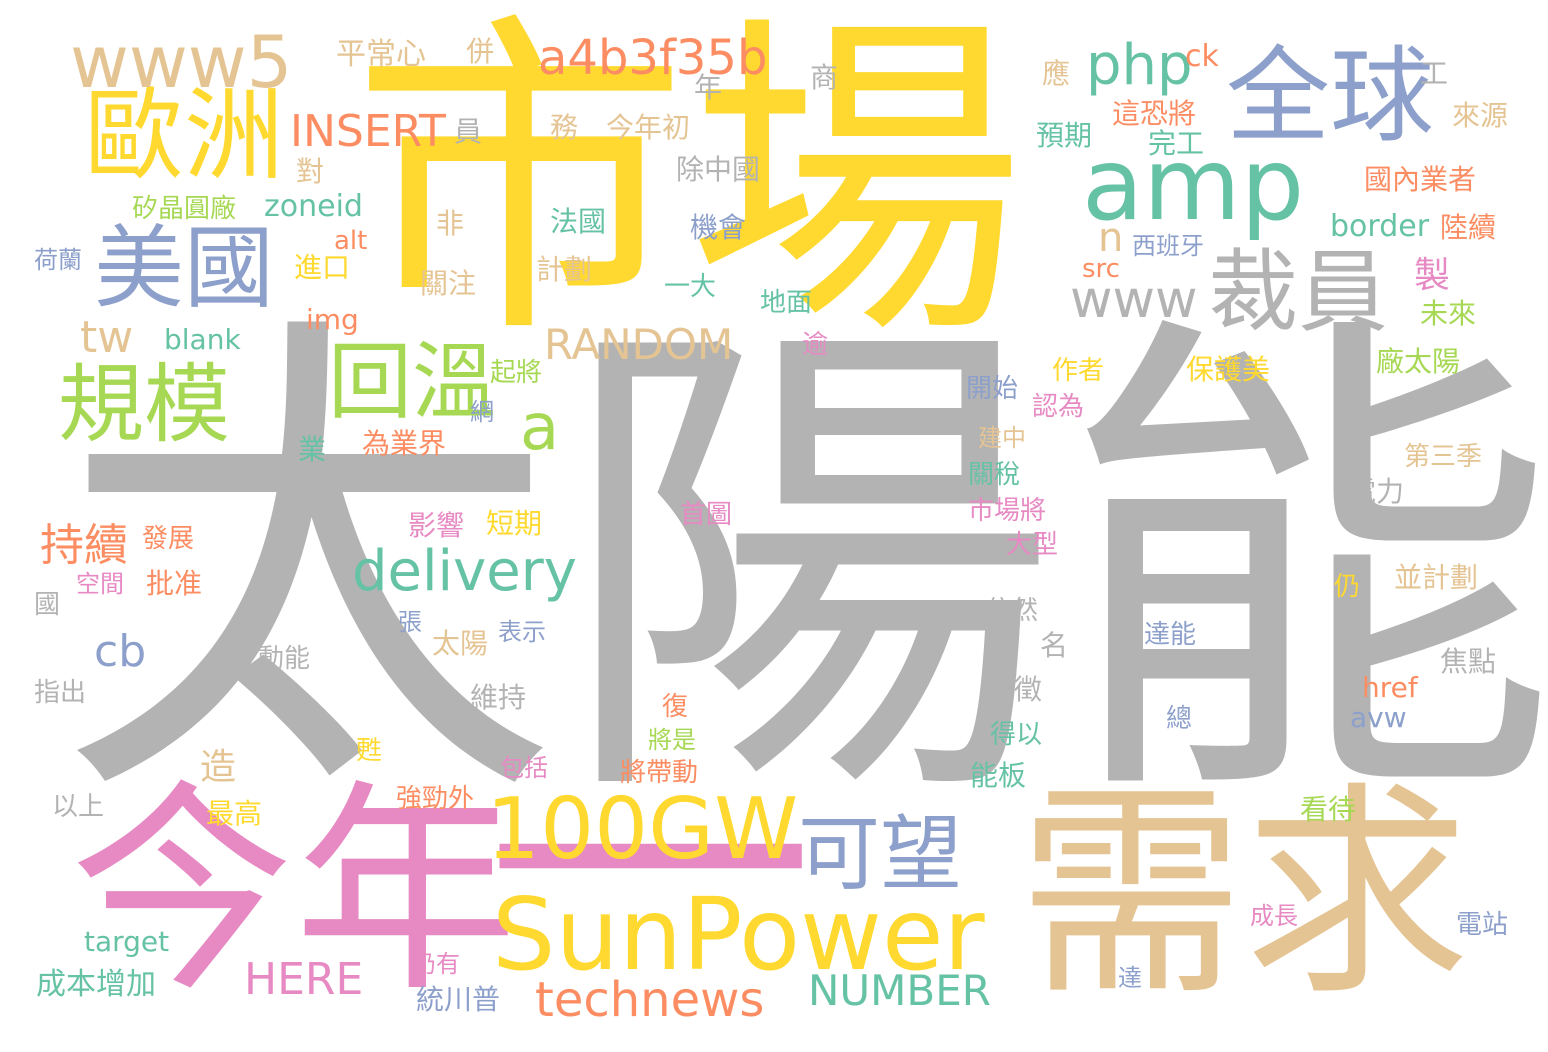 This screenshot has width=1548, height=1052. Describe the element at coordinates (675, 707) in the screenshot. I see `word: 復` at that location.